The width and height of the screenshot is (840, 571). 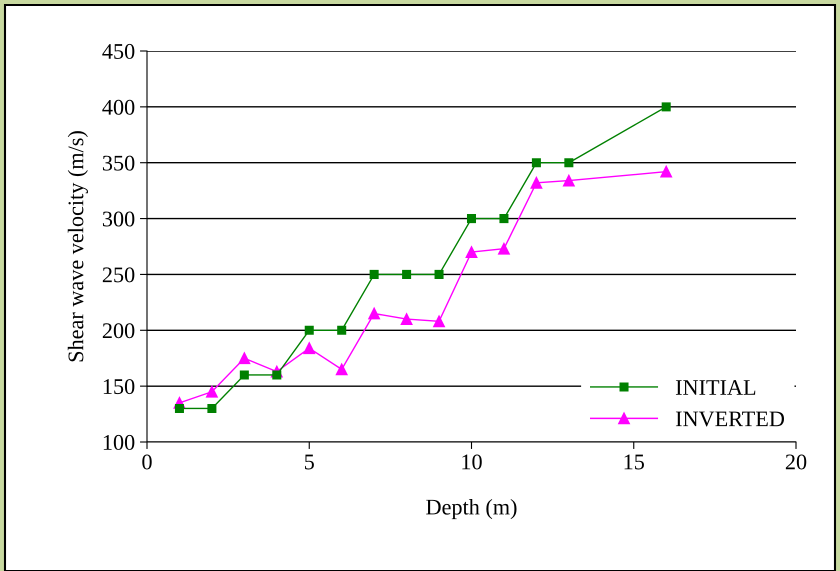 What do you see at coordinates (119, 386) in the screenshot?
I see `y-tick-label: 150` at bounding box center [119, 386].